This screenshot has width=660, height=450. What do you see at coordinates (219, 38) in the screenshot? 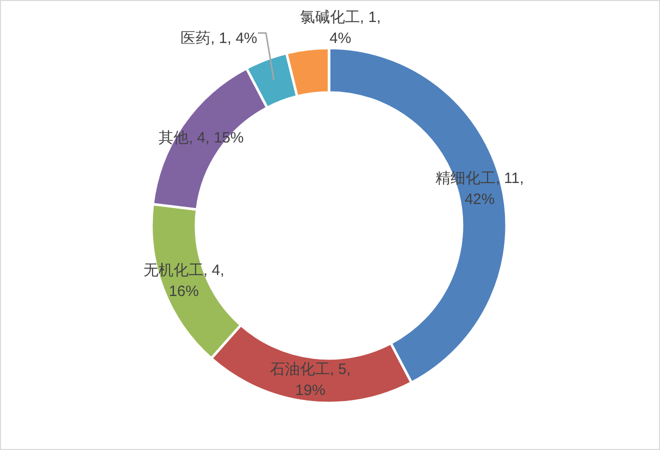
I see `slice-label: 医药, 1, 4%` at bounding box center [219, 38].